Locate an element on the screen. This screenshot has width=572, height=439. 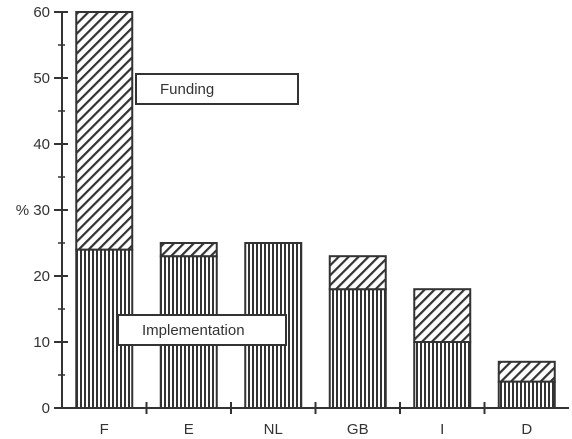
y-tick-label: 20 is located at coordinates (41, 276).